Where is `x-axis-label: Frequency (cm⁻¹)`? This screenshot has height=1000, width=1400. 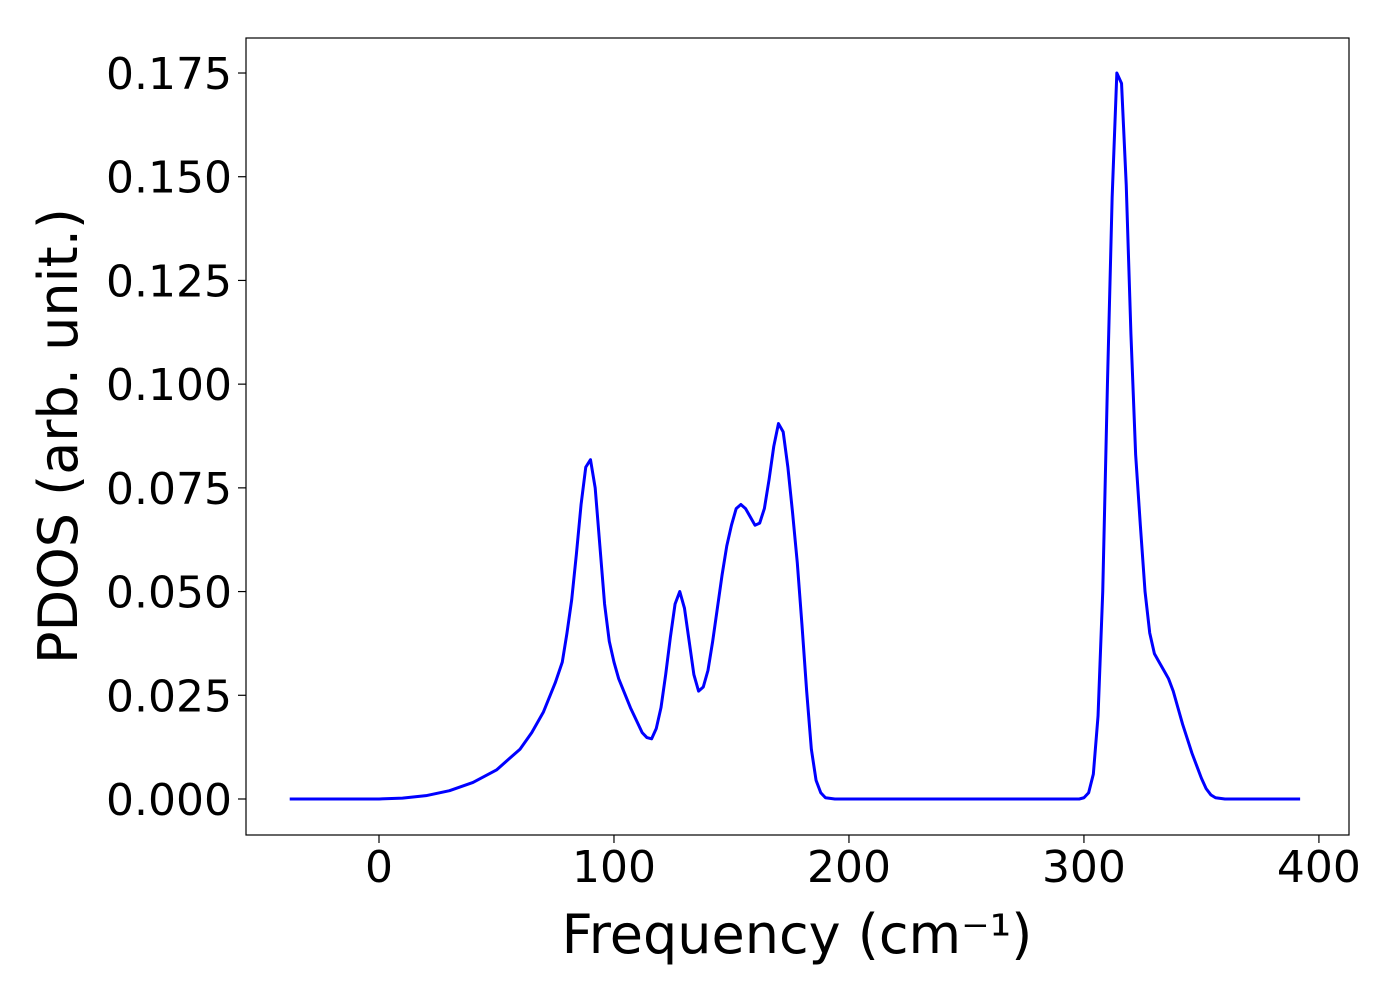
x-axis-label: Frequency (cm⁻¹) is located at coordinates (797, 934).